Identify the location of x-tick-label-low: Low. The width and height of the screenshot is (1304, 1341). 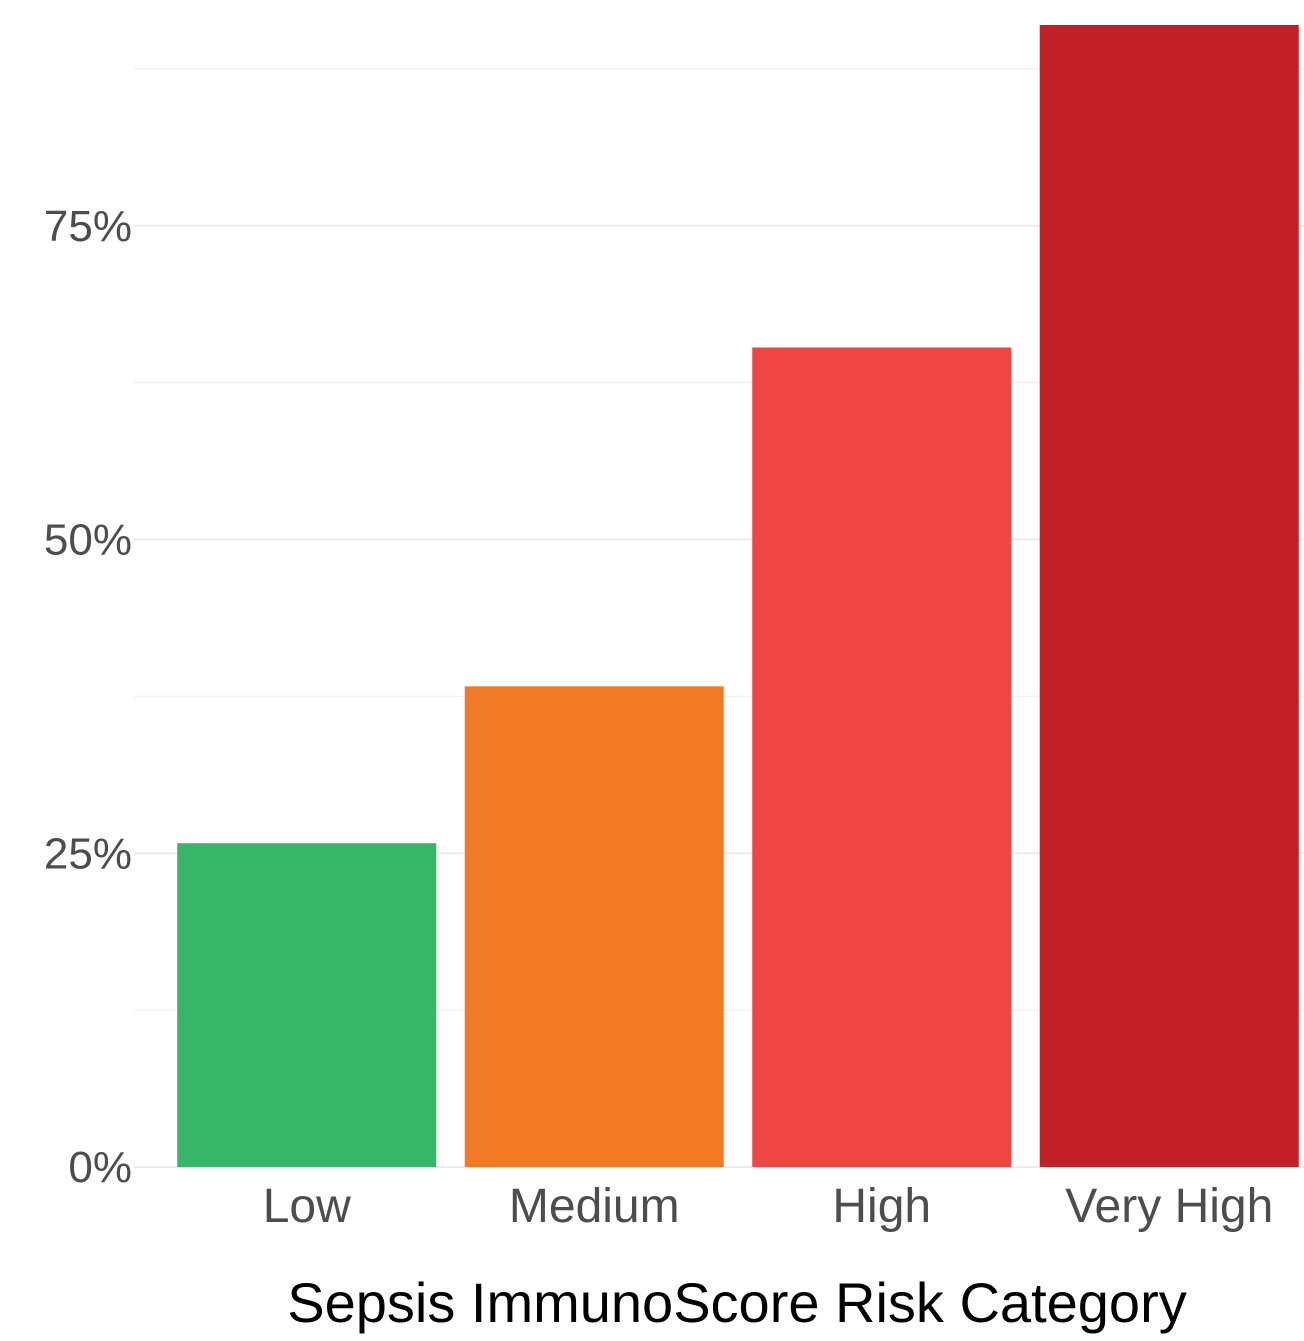
(307, 1206).